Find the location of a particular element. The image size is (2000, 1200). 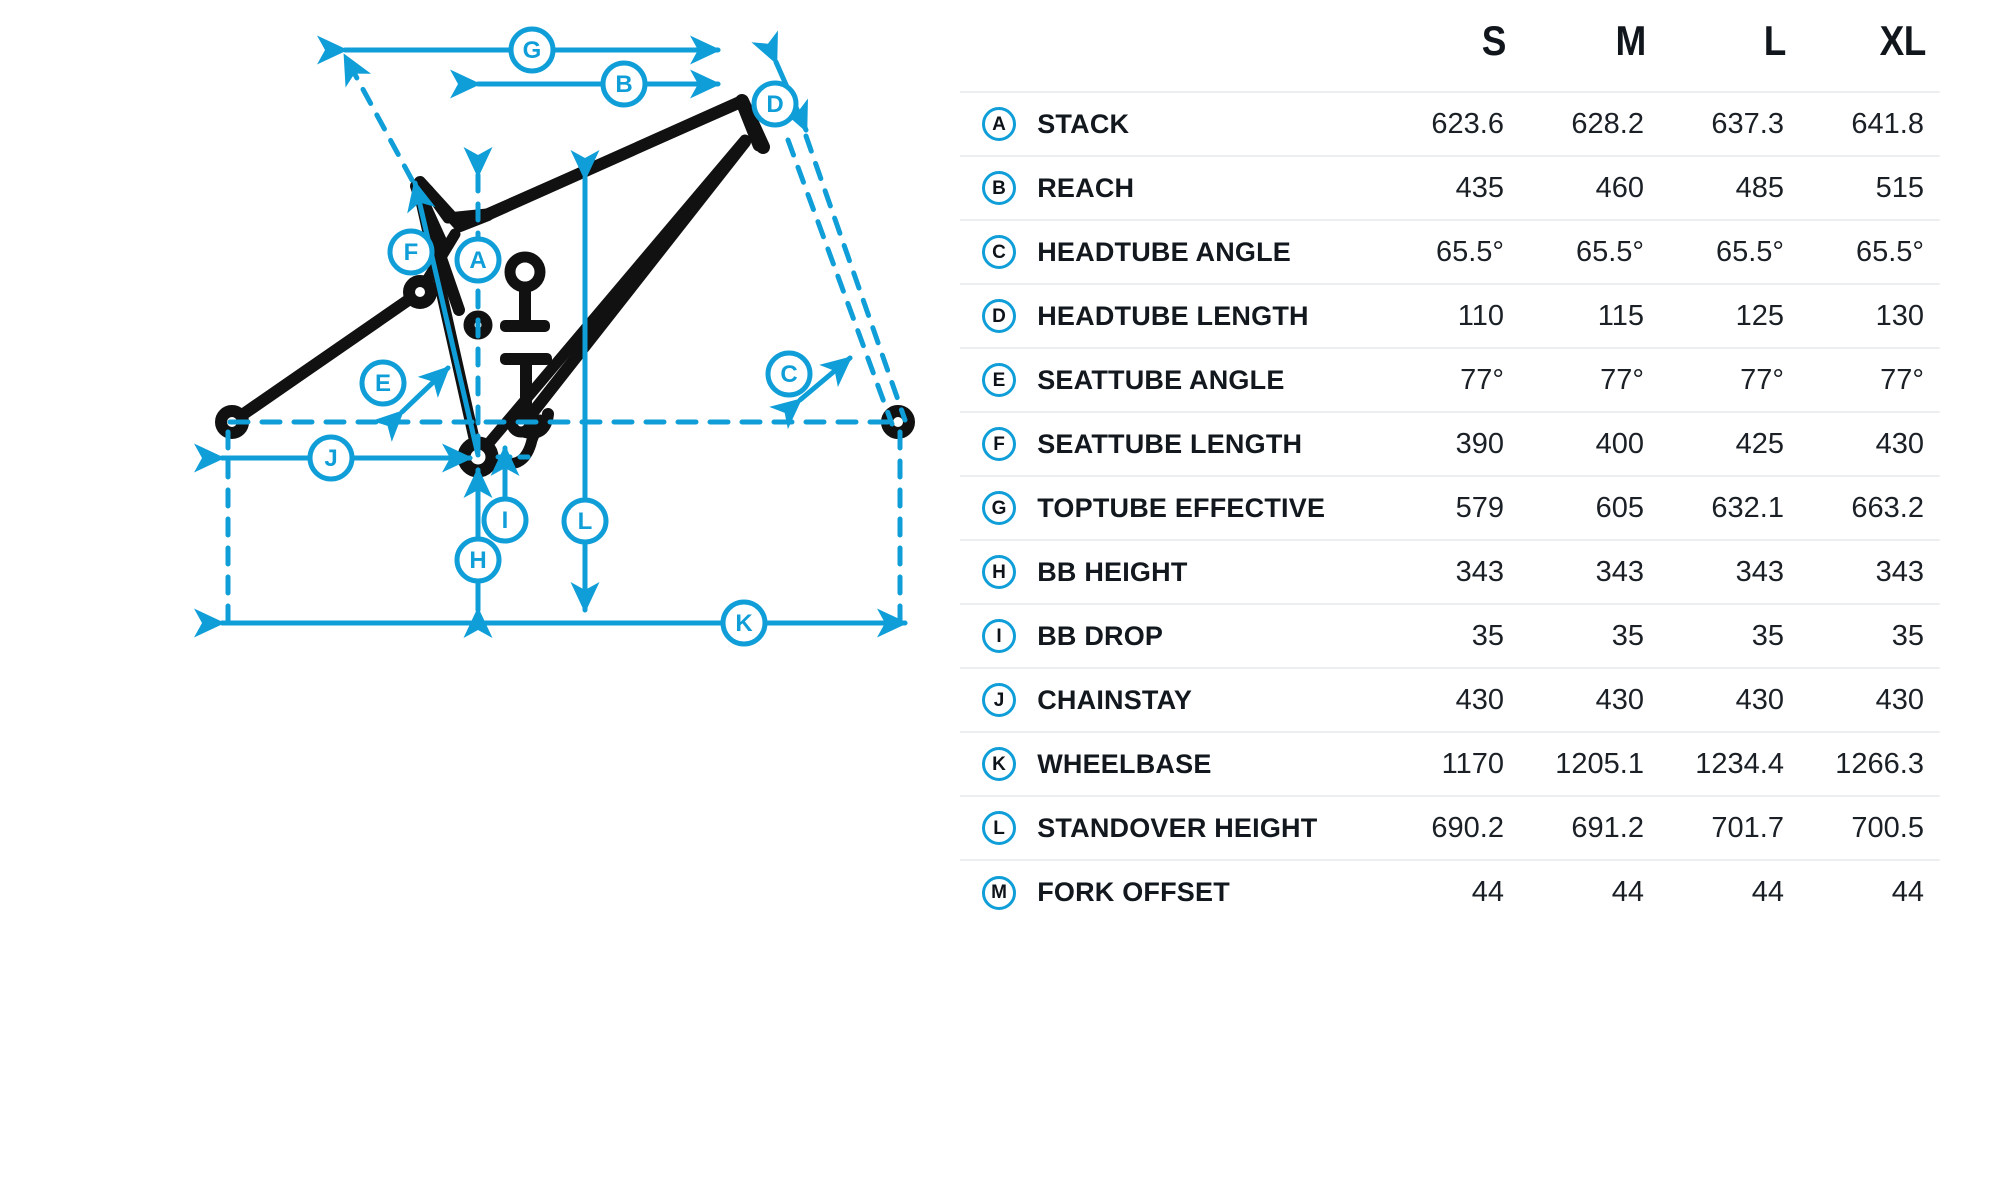

dimension-line-E is located at coordinates (411, 403).